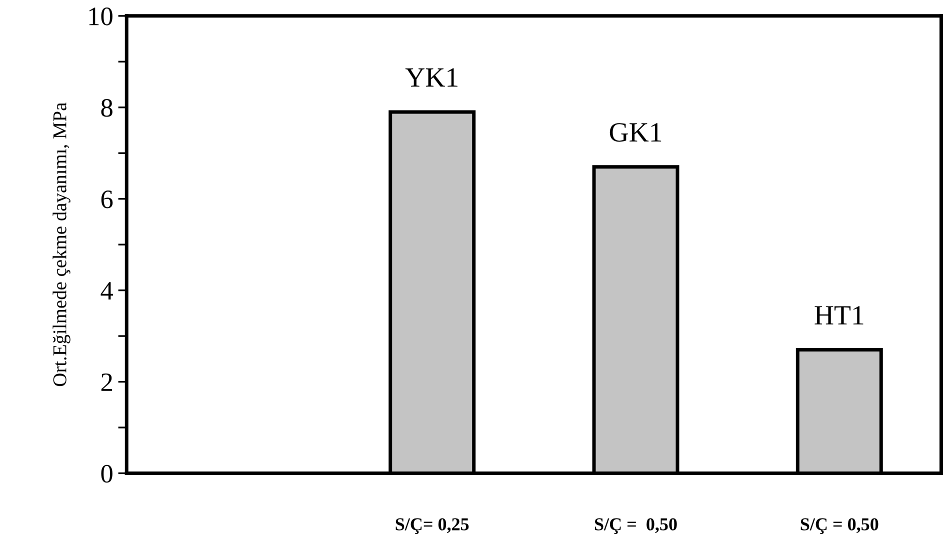  Describe the element at coordinates (100, 17) in the screenshot. I see `y-tick-label: 10` at that location.